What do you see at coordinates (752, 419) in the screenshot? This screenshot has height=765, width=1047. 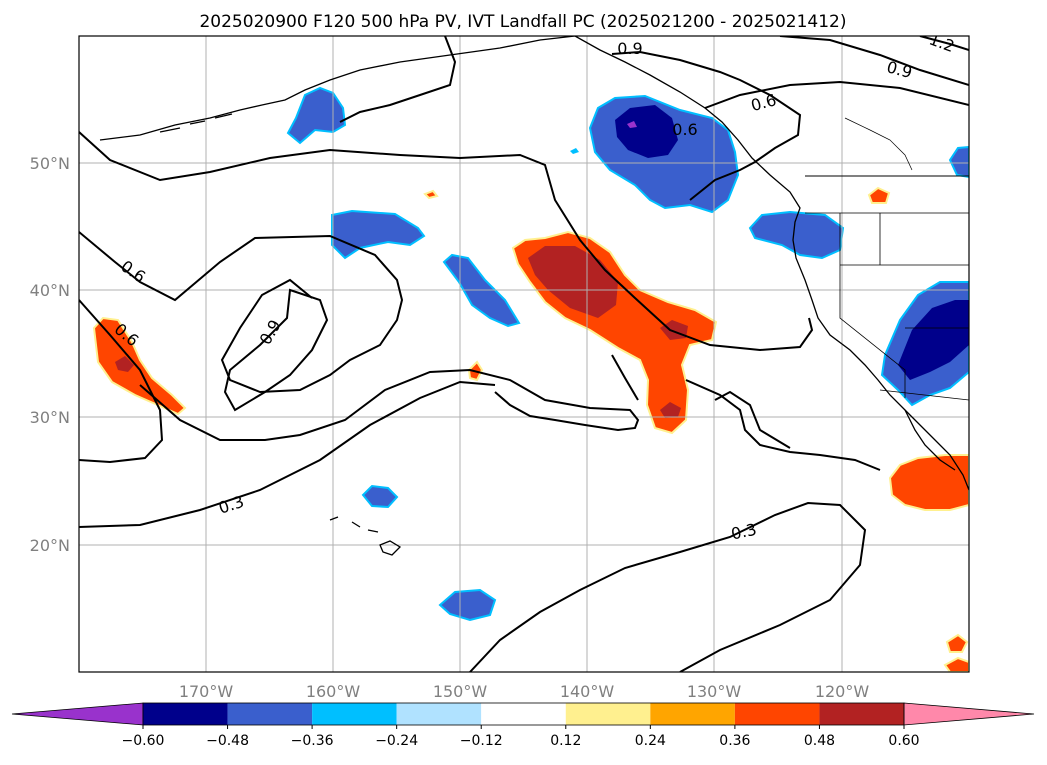 I see `contour-0.3-east` at bounding box center [752, 419].